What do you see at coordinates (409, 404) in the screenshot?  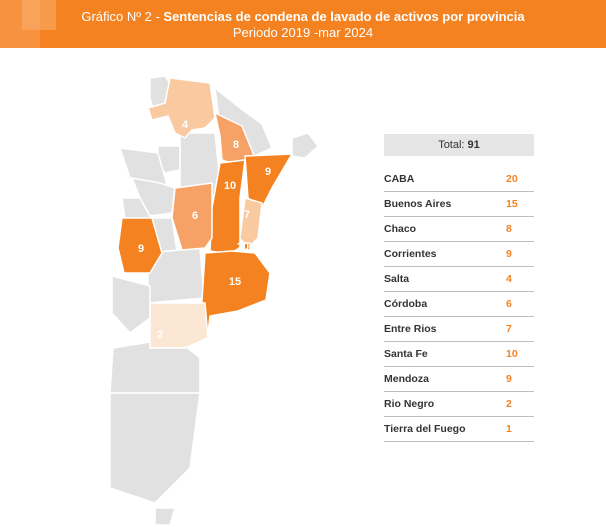 I see `province-name: Rio Negro` at bounding box center [409, 404].